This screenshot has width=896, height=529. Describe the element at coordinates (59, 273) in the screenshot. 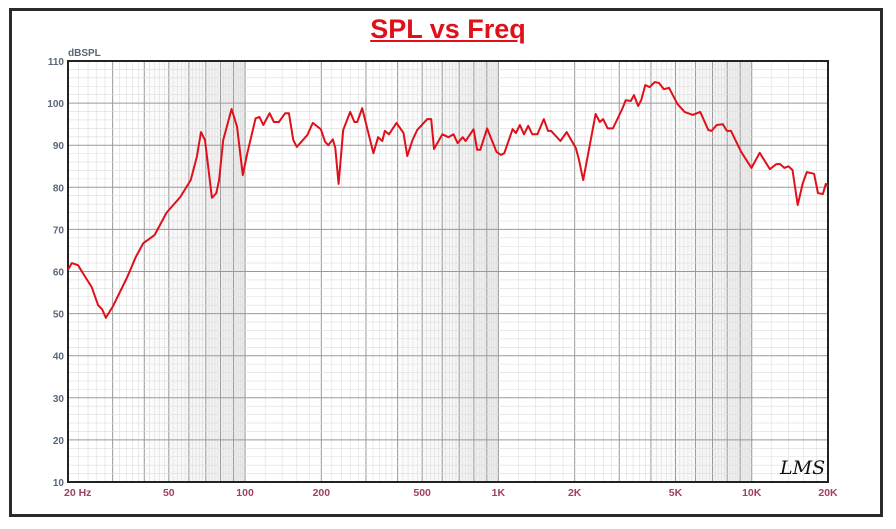

I see `y-tick-label: 60` at that location.